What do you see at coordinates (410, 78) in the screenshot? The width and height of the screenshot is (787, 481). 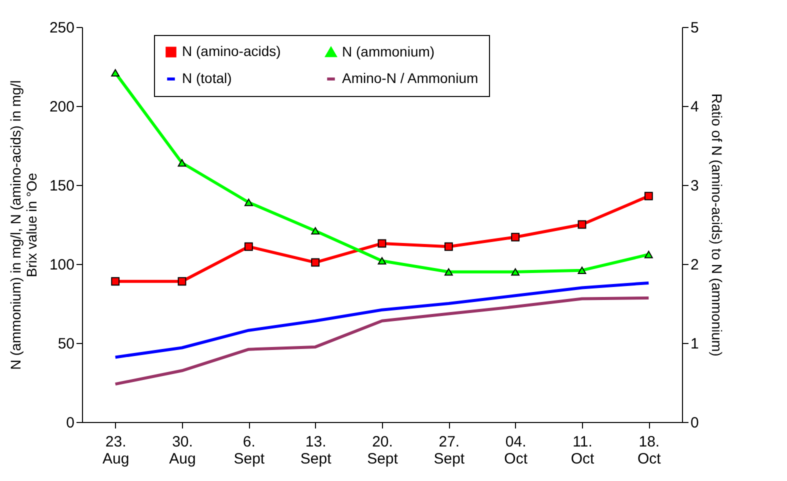 I see `legend-label: Amino-N / Ammonium` at bounding box center [410, 78].